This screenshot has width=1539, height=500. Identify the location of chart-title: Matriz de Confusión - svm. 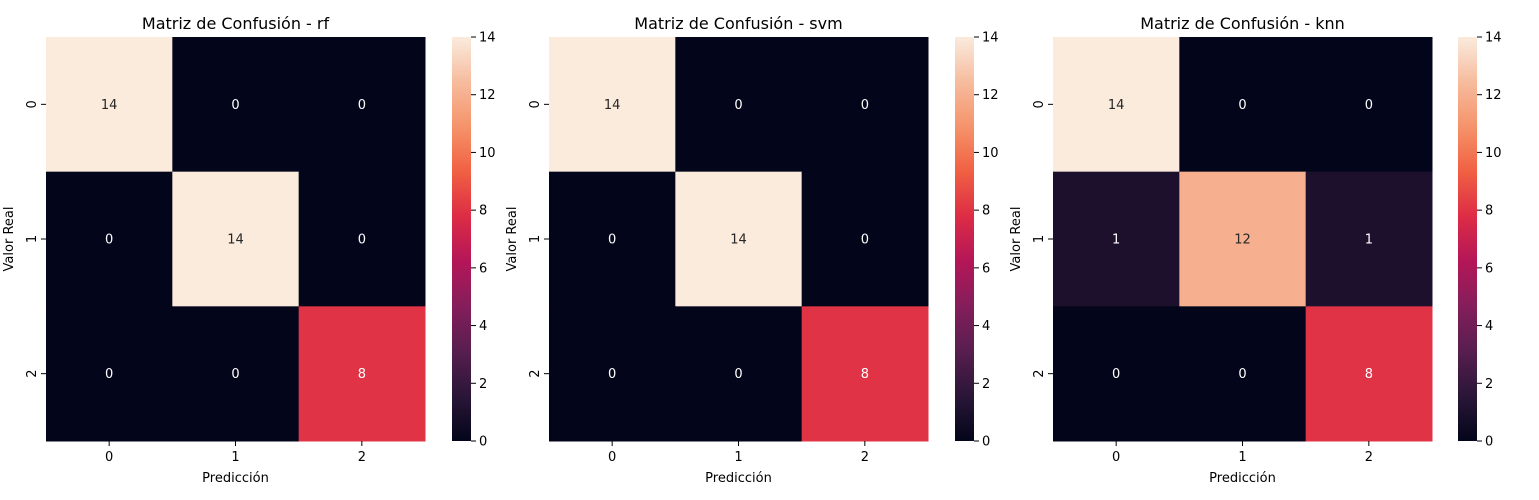
(738, 23).